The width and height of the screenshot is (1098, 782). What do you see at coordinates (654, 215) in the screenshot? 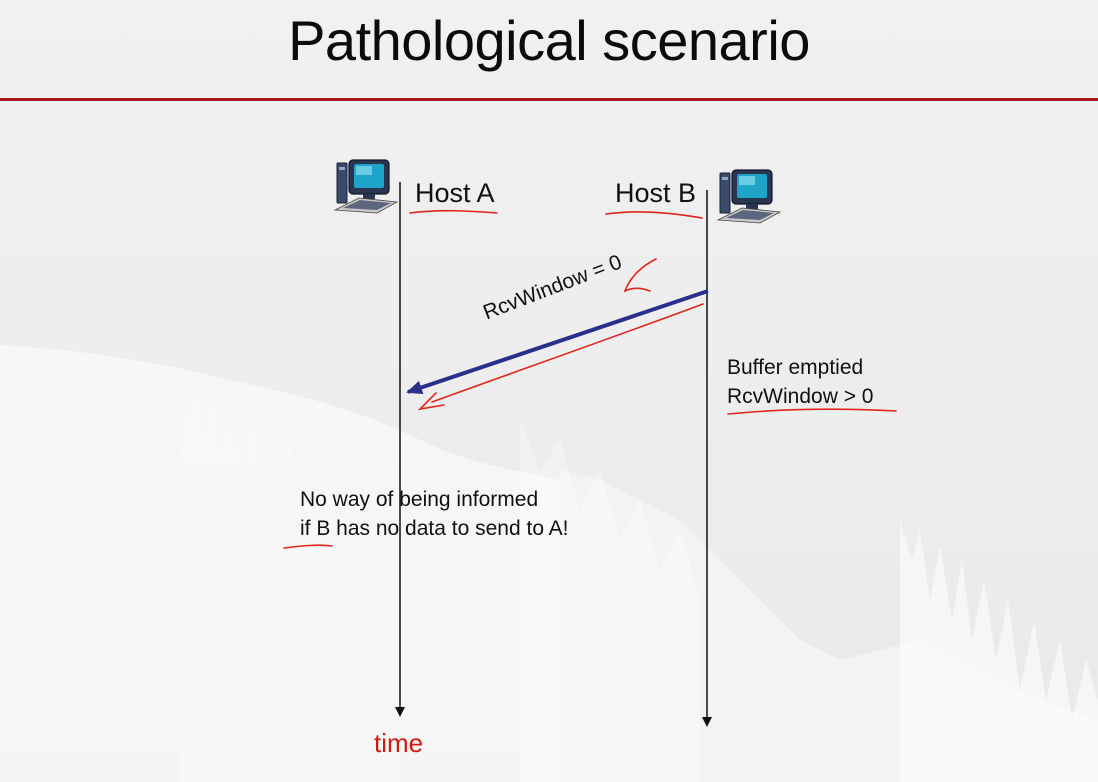
I see `host-b-underline` at bounding box center [654, 215].